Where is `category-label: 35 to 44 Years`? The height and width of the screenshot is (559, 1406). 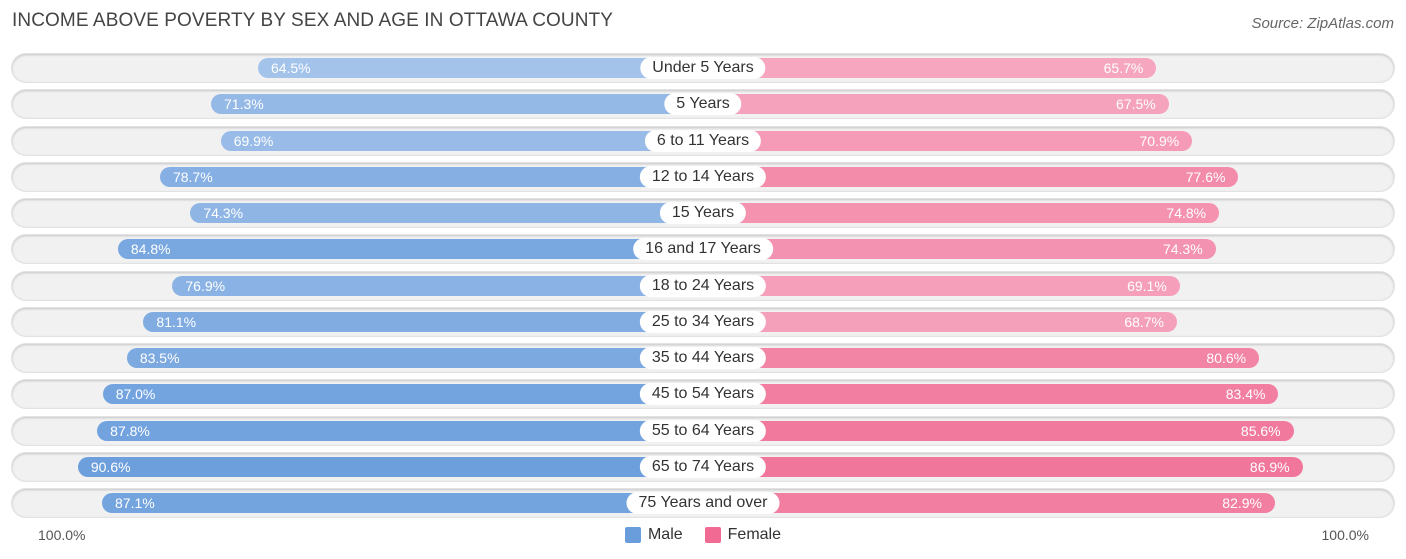 category-label: 35 to 44 Years is located at coordinates (703, 358).